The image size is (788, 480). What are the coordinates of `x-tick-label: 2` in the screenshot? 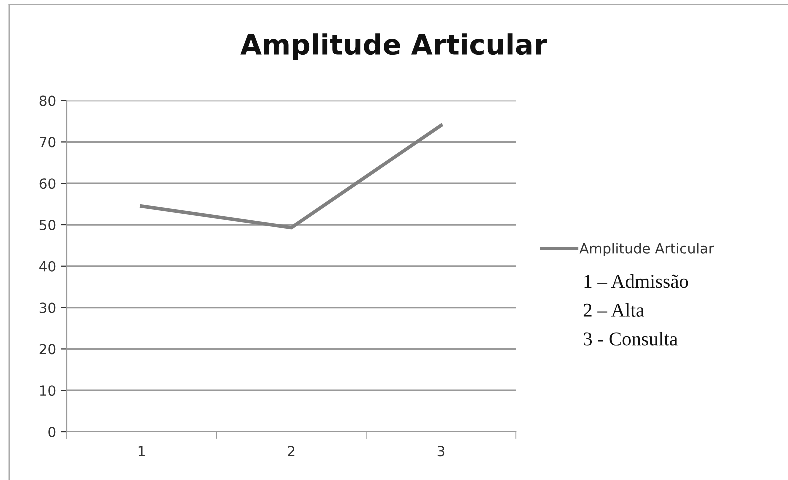 It's located at (291, 451).